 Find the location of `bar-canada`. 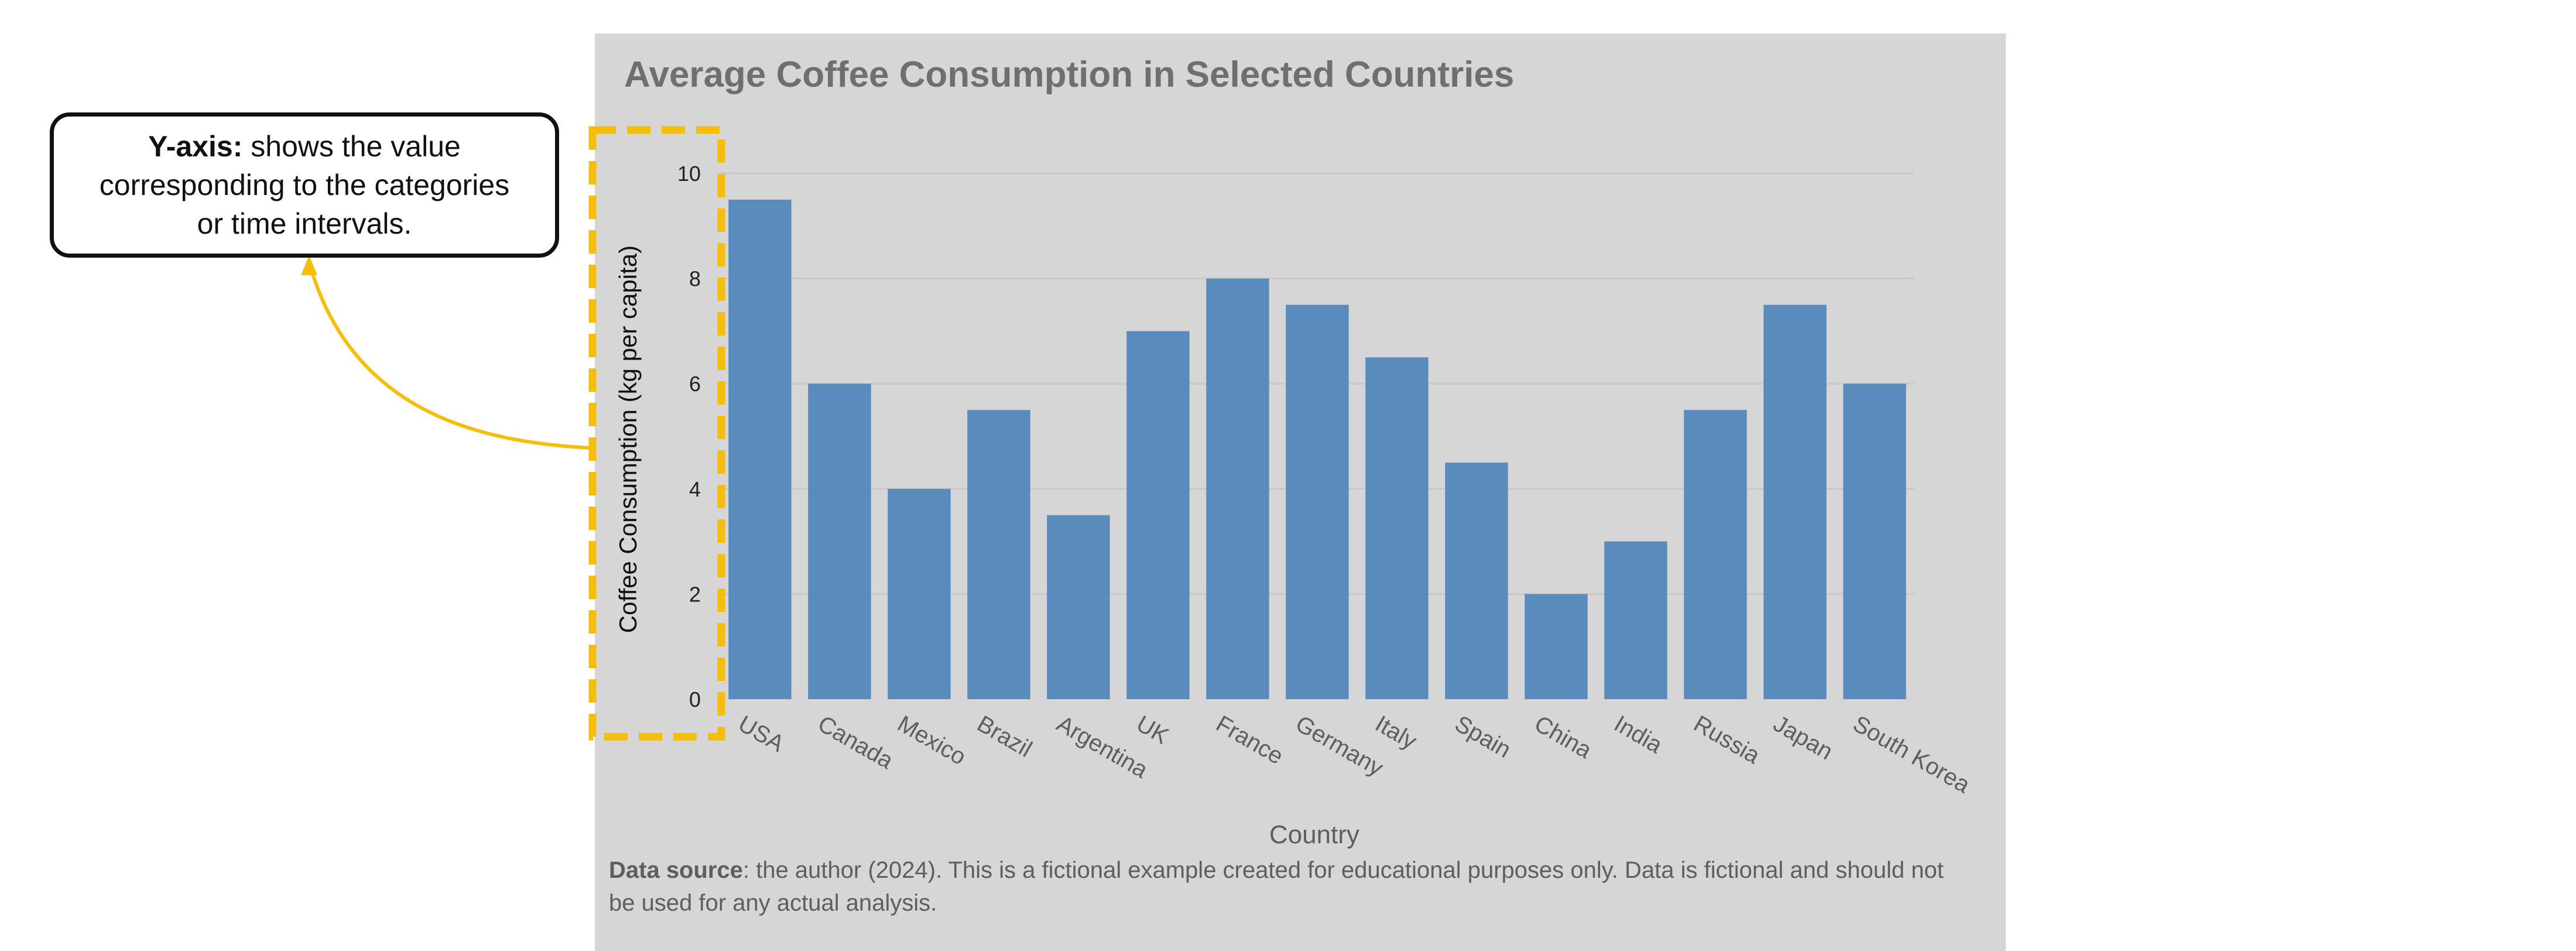

bar-canada is located at coordinates (839, 542).